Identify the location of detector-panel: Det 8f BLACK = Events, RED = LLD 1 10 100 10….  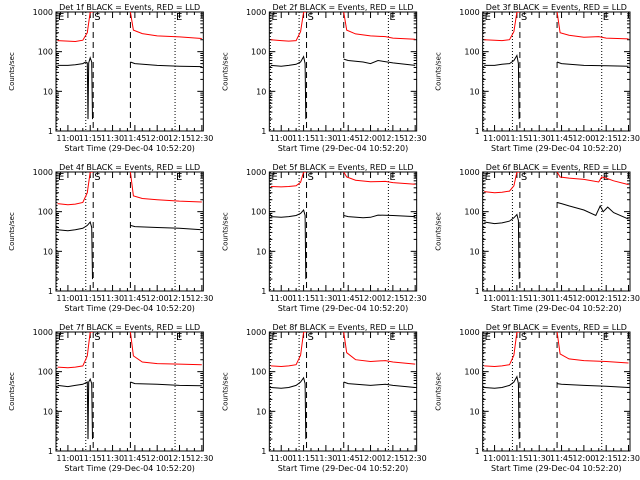
(323, 398).